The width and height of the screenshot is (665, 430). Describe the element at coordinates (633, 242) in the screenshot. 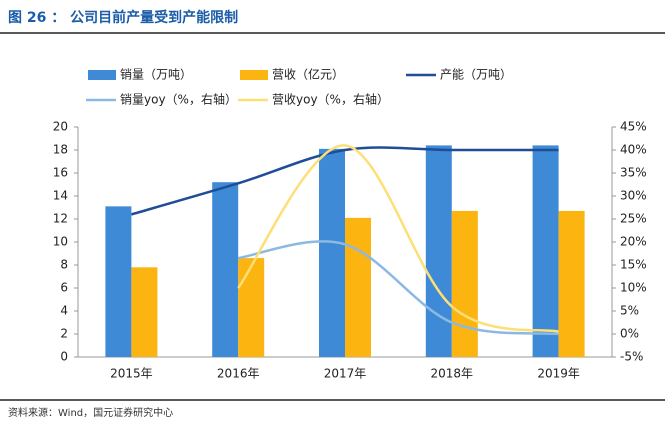

I see `y2-tick-label: 20%` at that location.